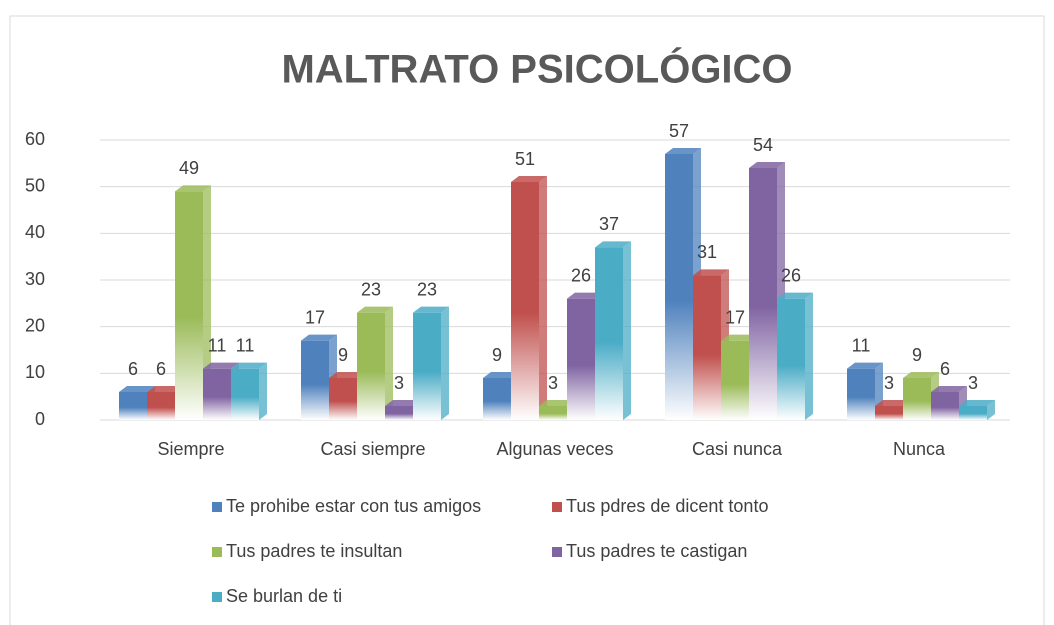 This screenshot has width=1054, height=625. Describe the element at coordinates (667, 506) in the screenshot. I see `legend-label: Tus pdres de dicent tonto` at that location.